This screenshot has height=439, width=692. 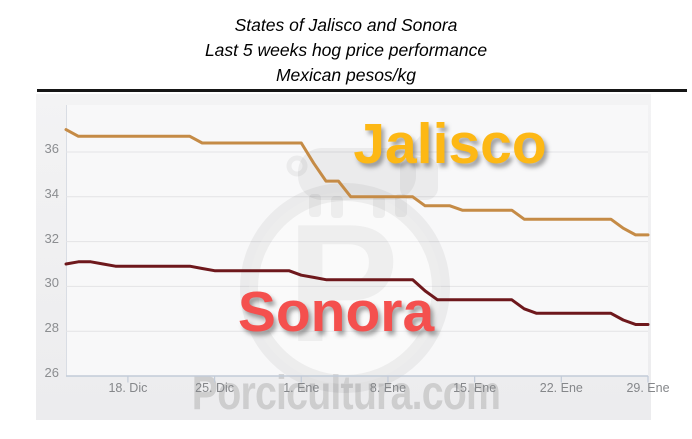 I want to click on logo-circle, so click(x=345, y=288).